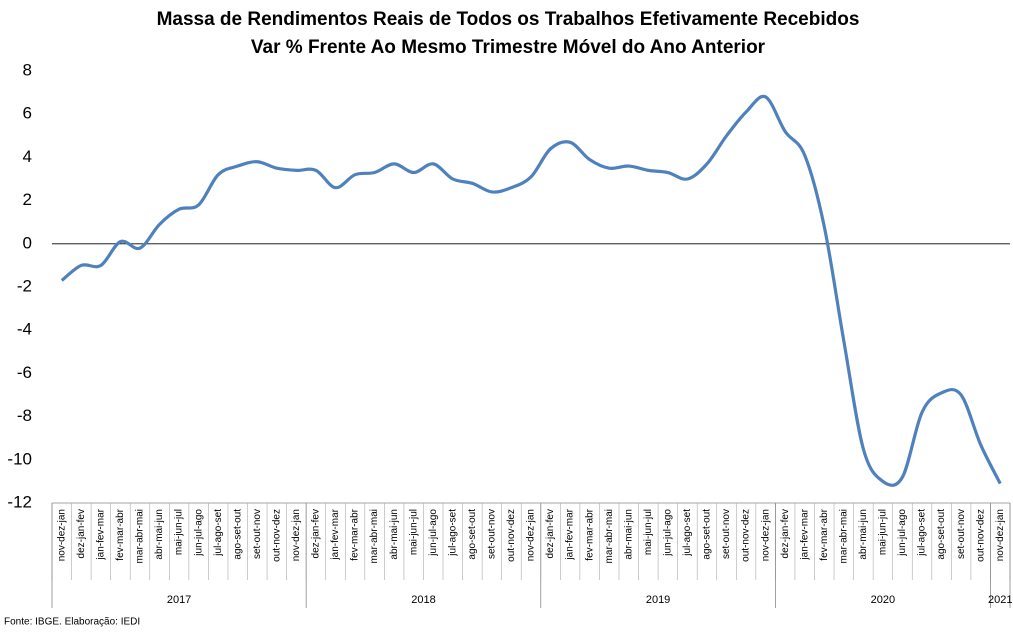  I want to click on group-label: 2018, so click(423, 600).